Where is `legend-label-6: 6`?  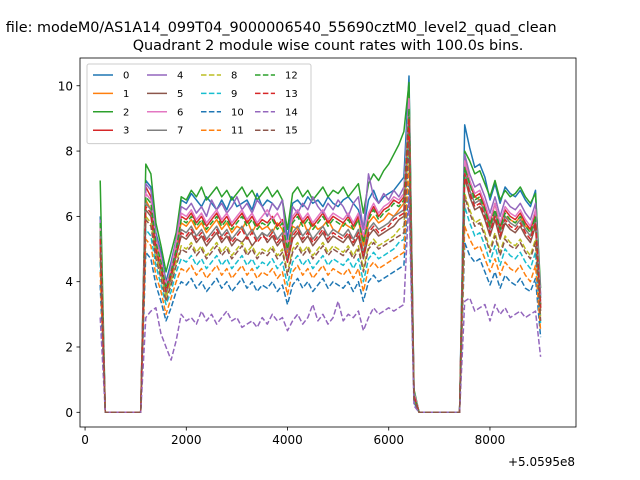
legend-label-6: 6 is located at coordinates (180, 112).